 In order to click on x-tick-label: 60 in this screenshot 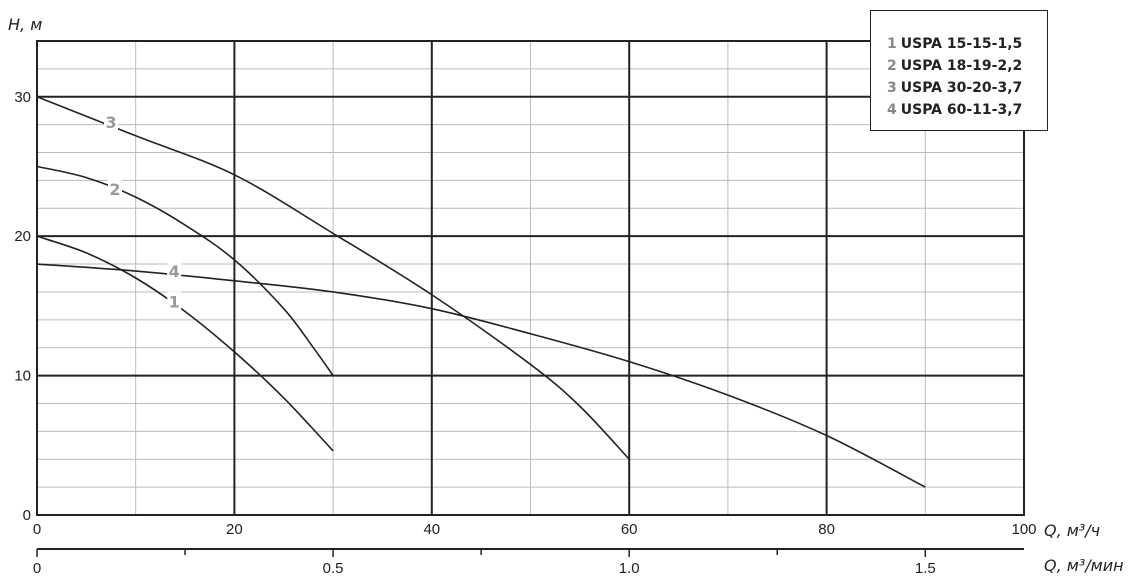, I will do `click(629, 529)`.